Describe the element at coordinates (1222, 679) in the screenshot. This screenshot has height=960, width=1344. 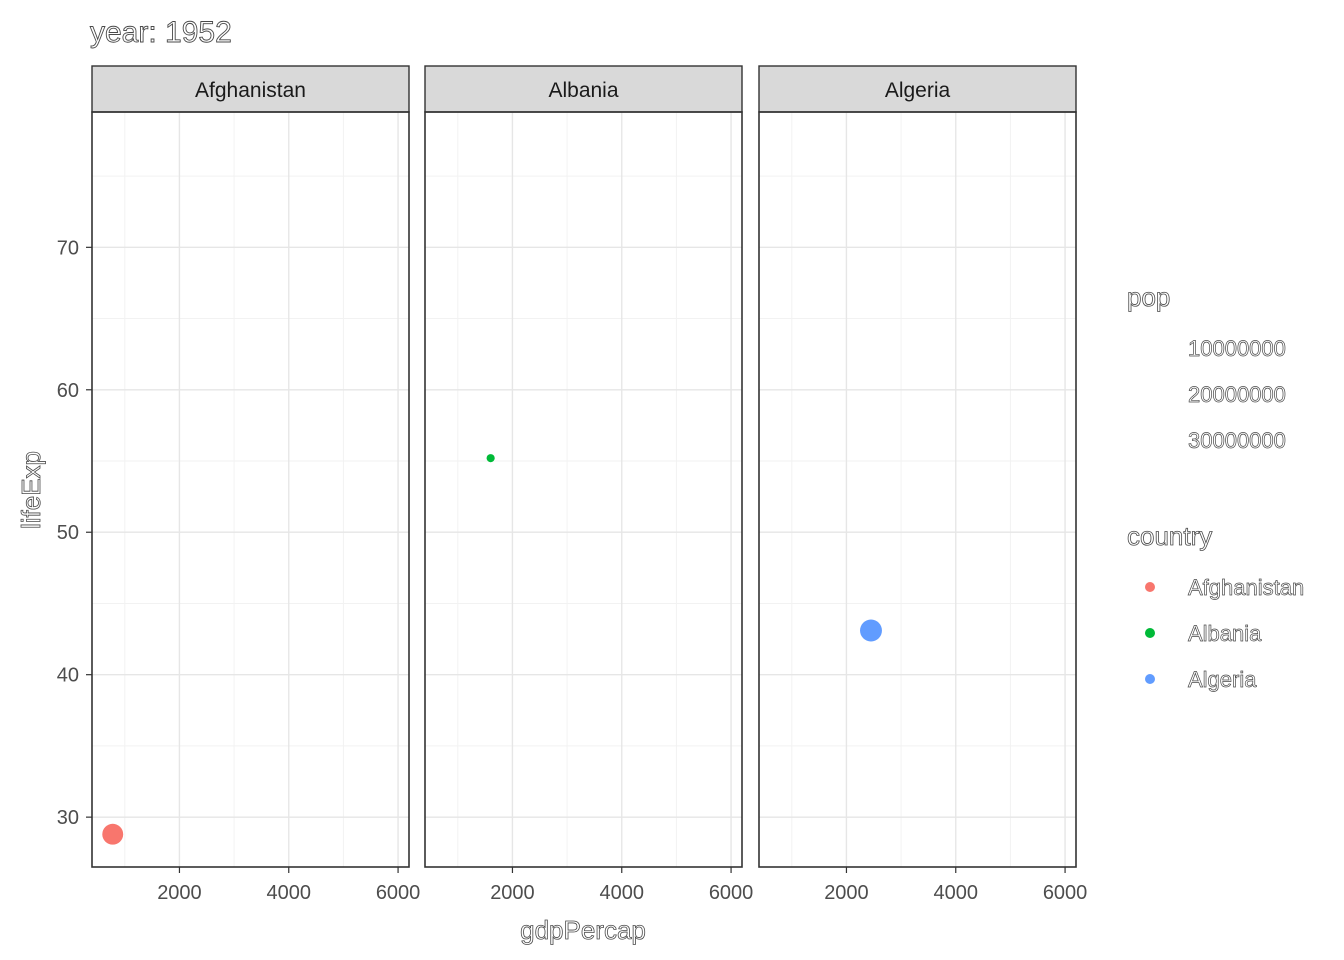
I see `color-legend-label: Algeria` at that location.